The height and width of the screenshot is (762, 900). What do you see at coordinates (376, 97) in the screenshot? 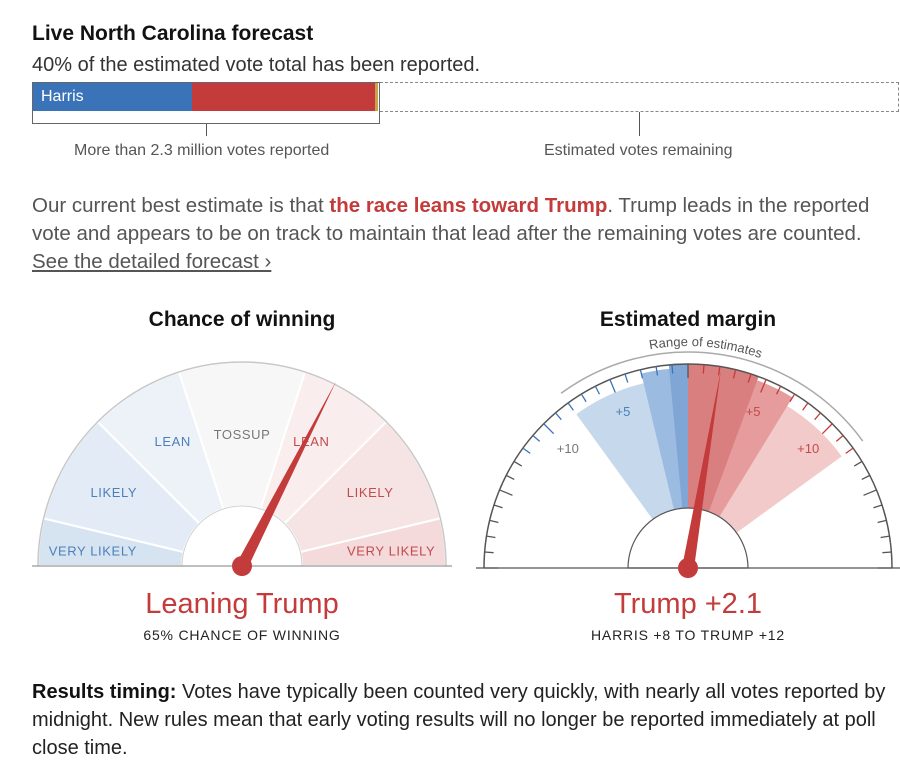
I see `other-bar-segment` at bounding box center [376, 97].